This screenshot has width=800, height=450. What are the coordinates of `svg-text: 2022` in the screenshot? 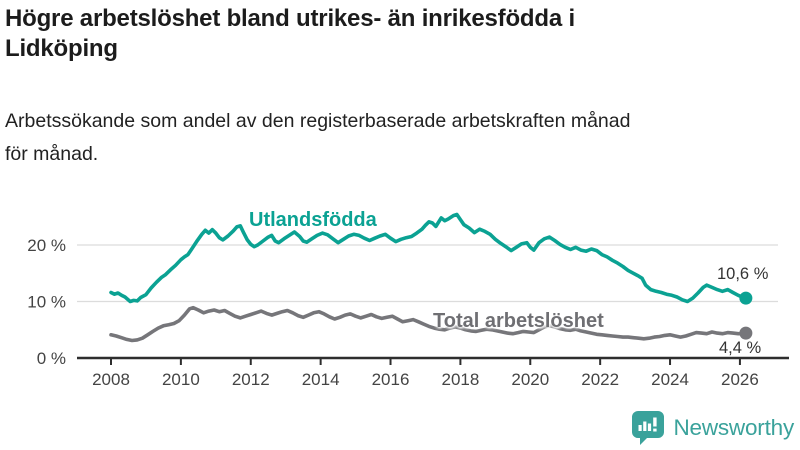 It's located at (600, 379).